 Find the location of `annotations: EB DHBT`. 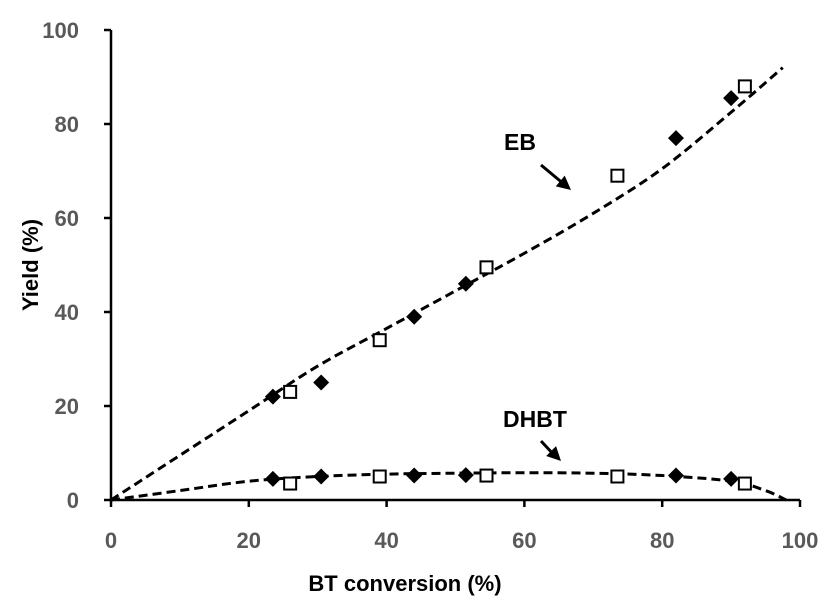

annotations: EB DHBT is located at coordinates (537, 295).